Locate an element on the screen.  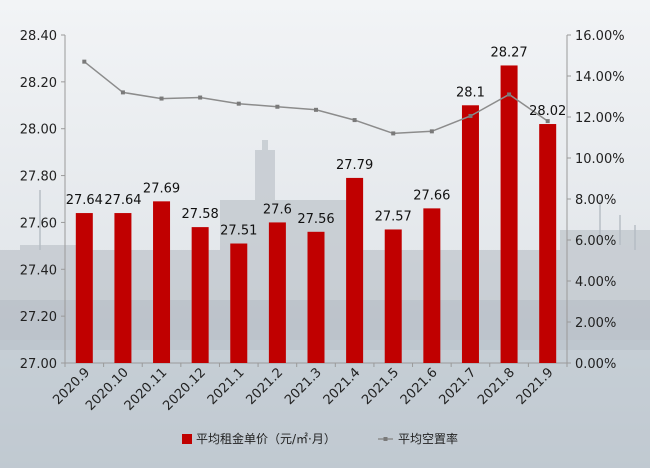
rent-data-label: 27.57 is located at coordinates (393, 216).